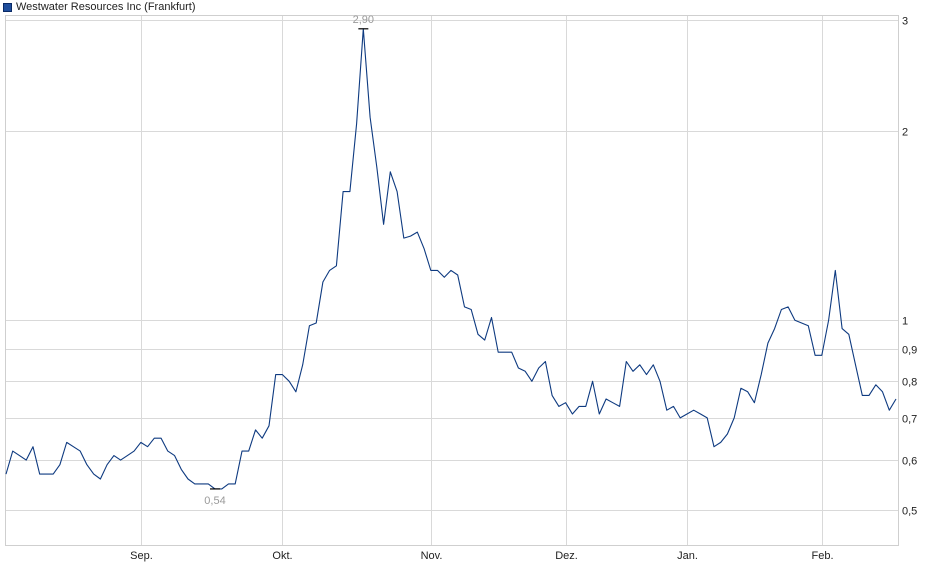 Image resolution: width=940 pixels, height=579 pixels. I want to click on y-tick-label: 0,8, so click(909, 383).